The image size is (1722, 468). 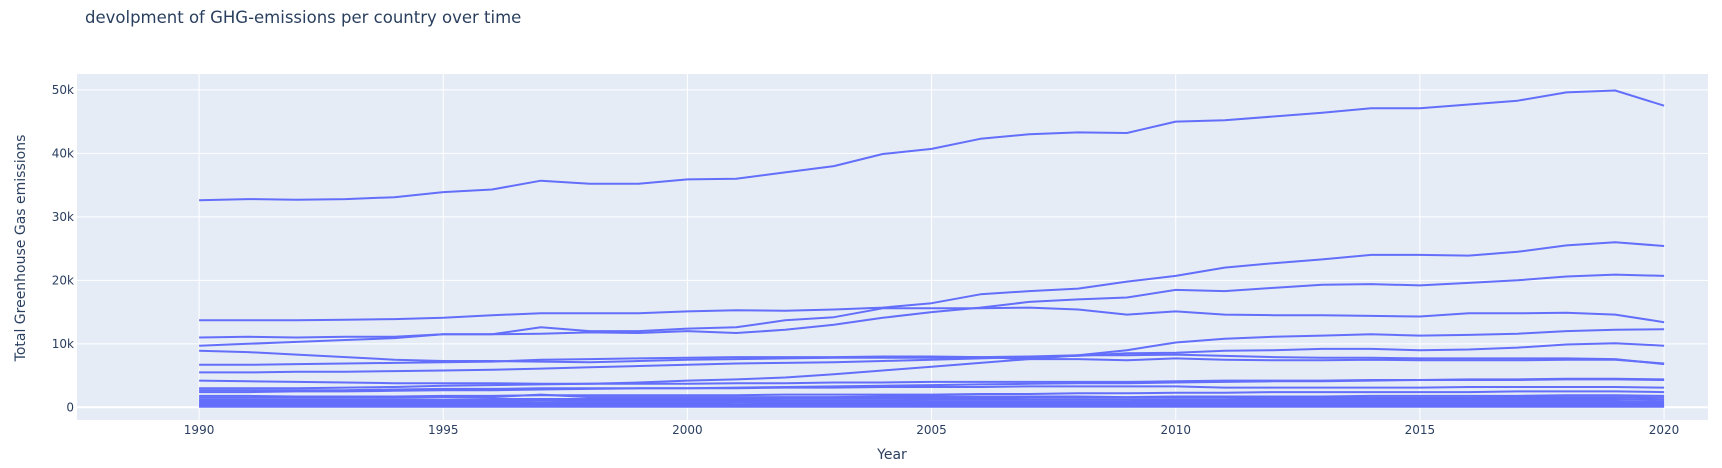 What do you see at coordinates (63, 280) in the screenshot?
I see `y-tick-label: 20k` at bounding box center [63, 280].